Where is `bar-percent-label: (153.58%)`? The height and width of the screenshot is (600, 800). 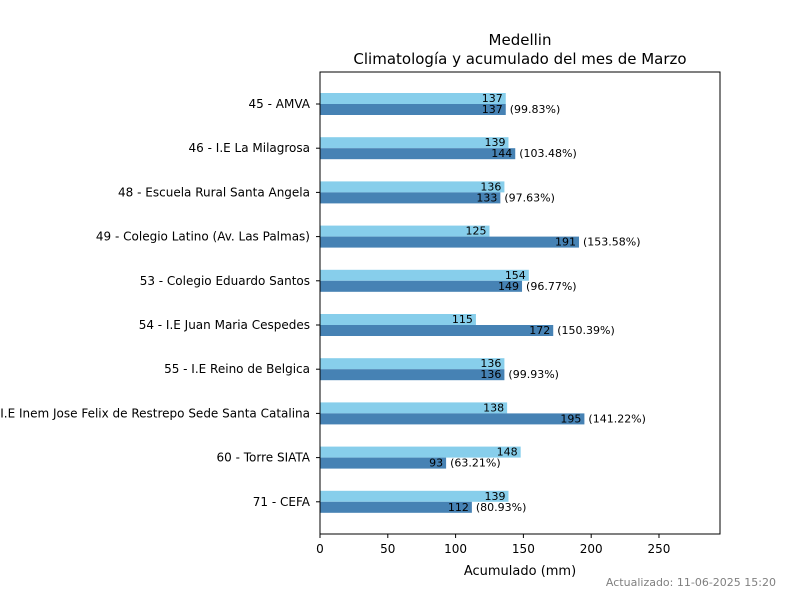 bar-percent-label: (153.58%) is located at coordinates (612, 242).